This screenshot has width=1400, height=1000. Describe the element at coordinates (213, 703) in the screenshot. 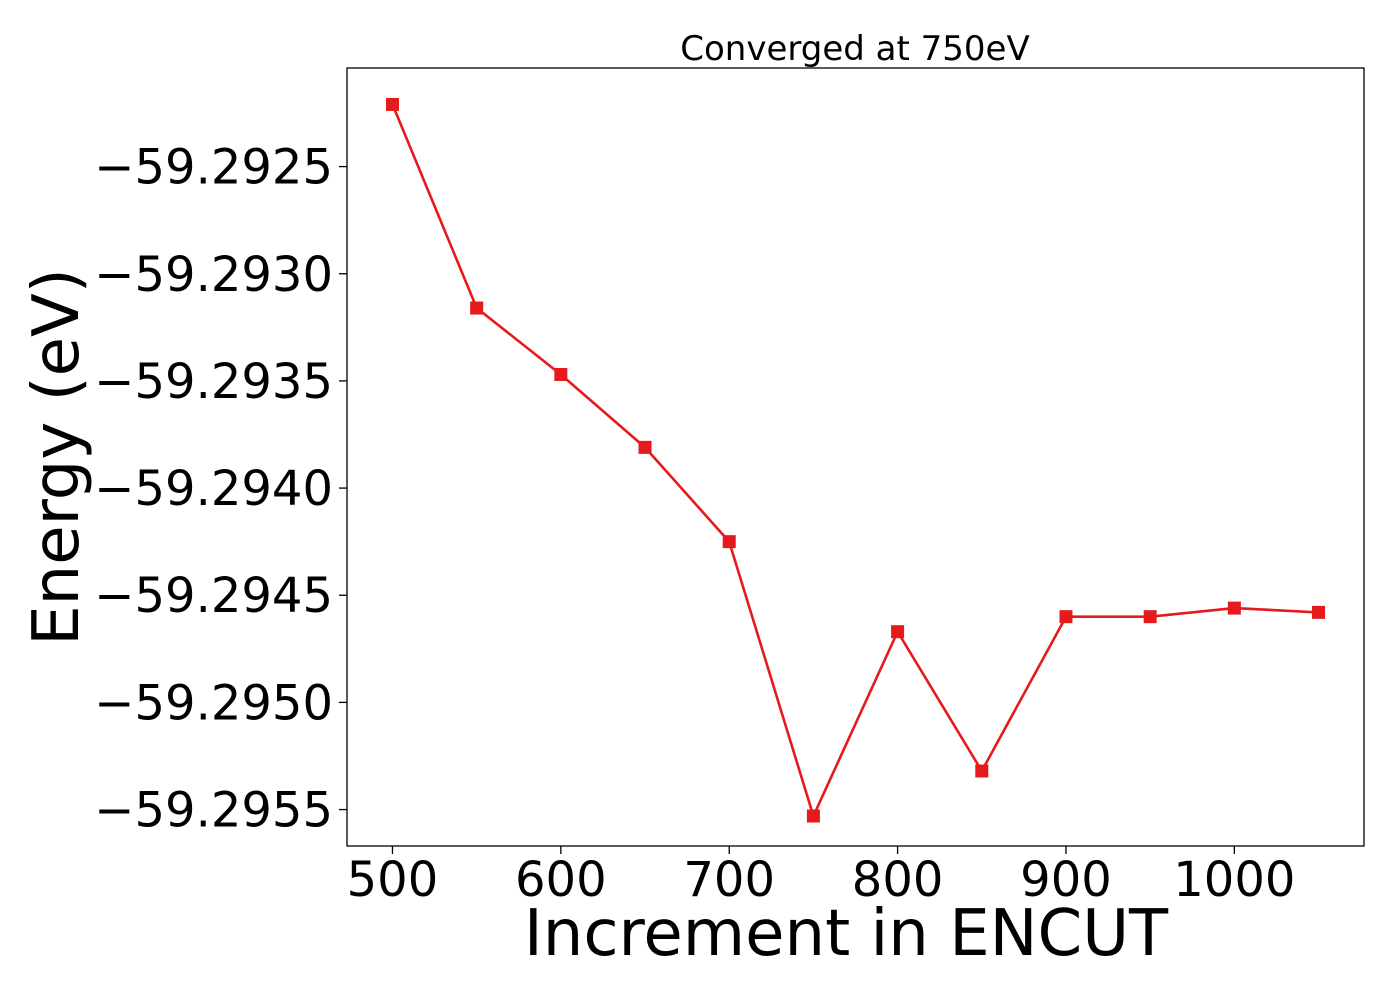

I see `y-tick-label: −59.2950` at that location.